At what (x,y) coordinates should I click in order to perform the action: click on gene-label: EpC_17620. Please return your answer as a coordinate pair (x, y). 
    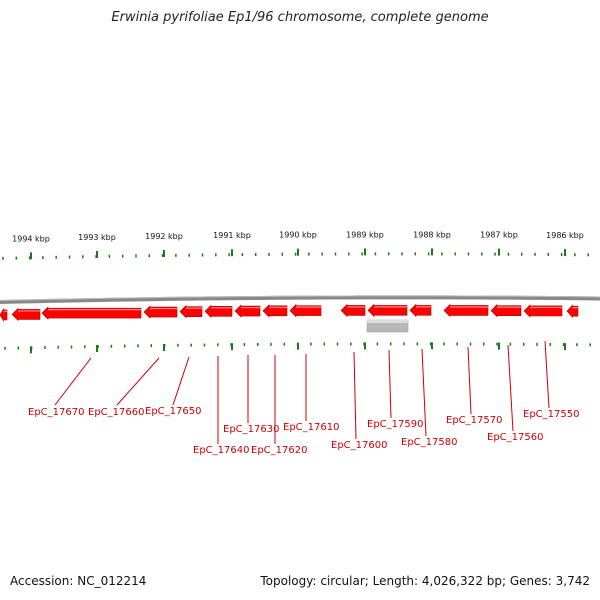
    Looking at the image, I should click on (279, 450).